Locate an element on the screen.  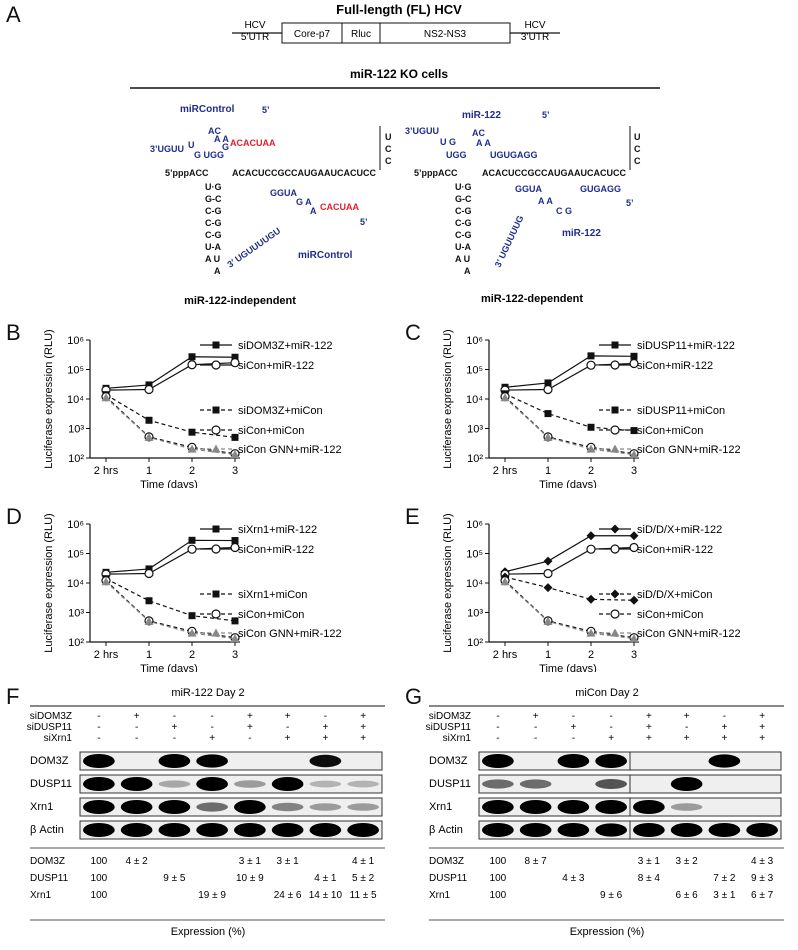
left-top-5prime: 5’ is located at coordinates (266, 110).